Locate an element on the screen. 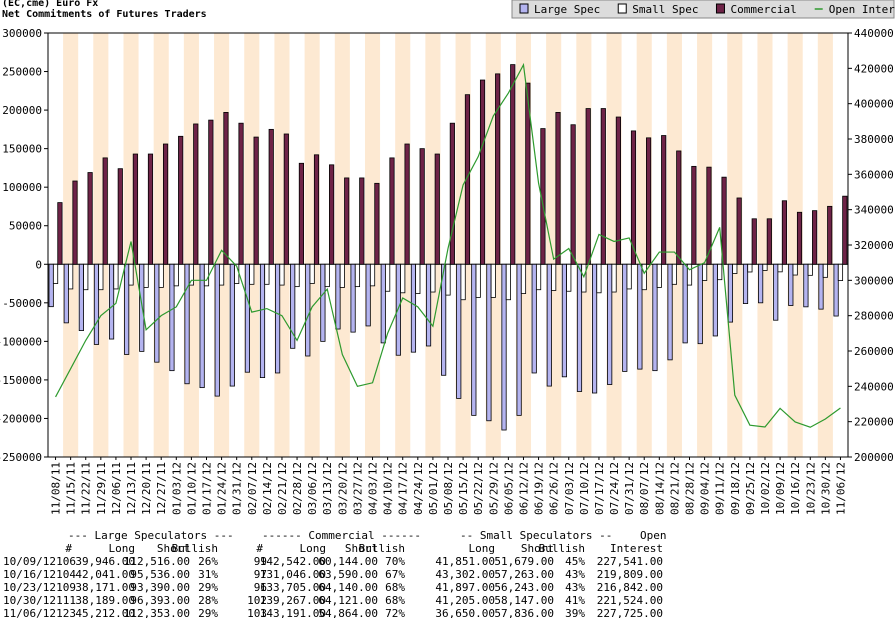 Image resolution: width=895 pixels, height=622 pixels. x-tick-label: 08/21/12 is located at coordinates (674, 488).